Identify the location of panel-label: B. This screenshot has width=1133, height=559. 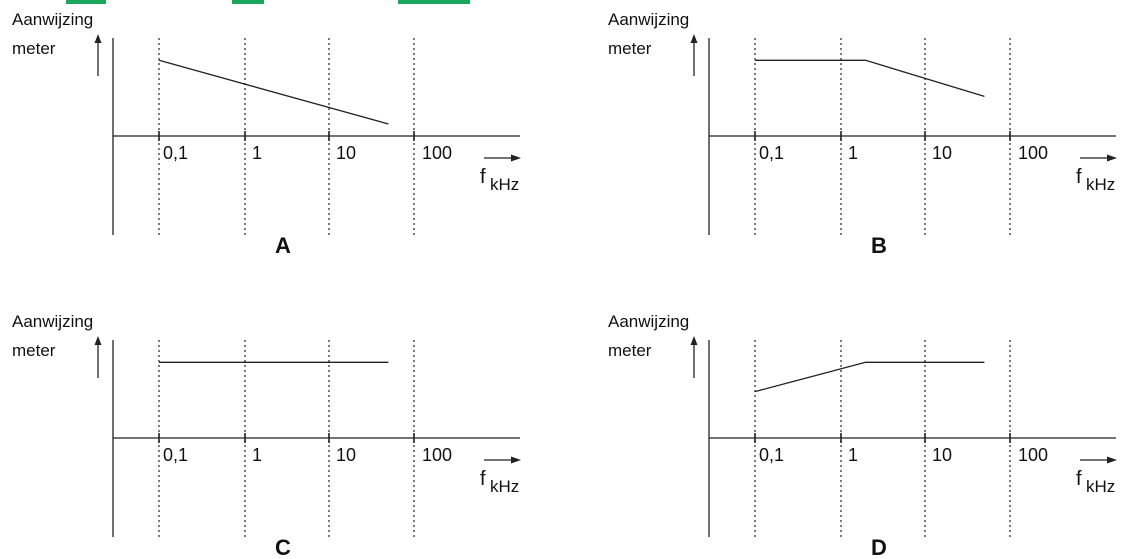
(879, 245).